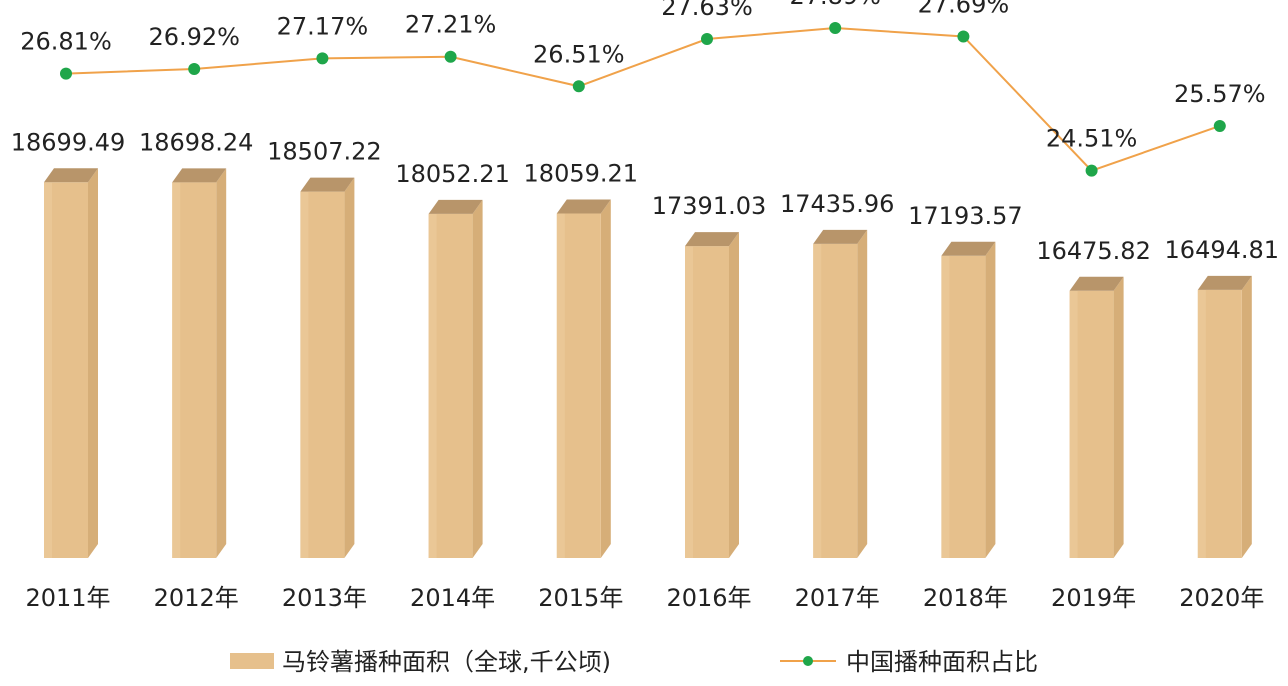  I want to click on line-value-label: 27.63%, so click(707, 10).